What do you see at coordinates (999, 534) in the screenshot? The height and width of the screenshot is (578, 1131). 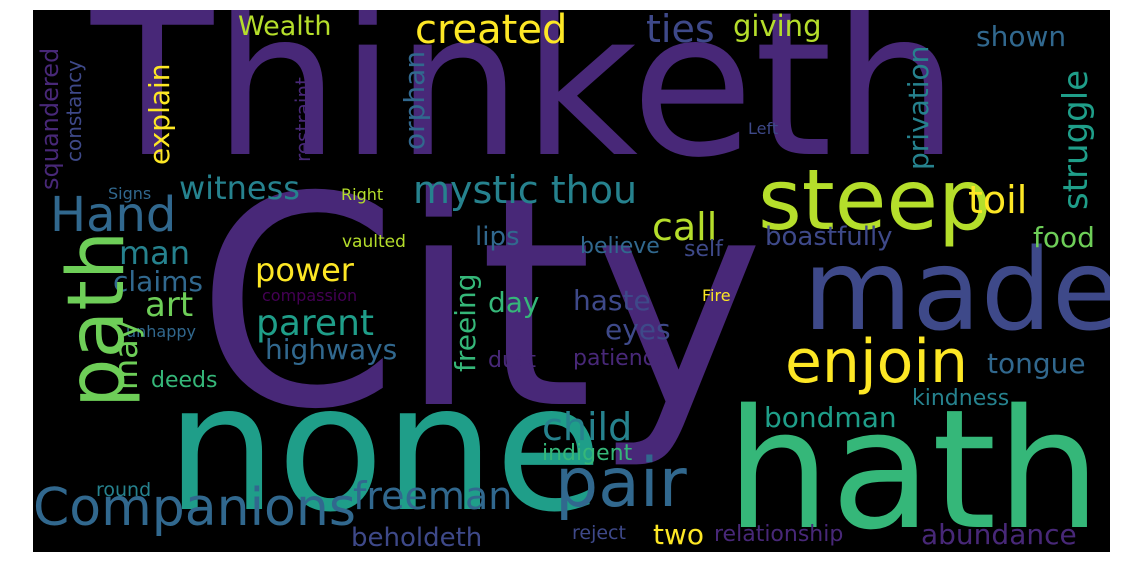 I see `word-abundance: abundance` at bounding box center [999, 534].